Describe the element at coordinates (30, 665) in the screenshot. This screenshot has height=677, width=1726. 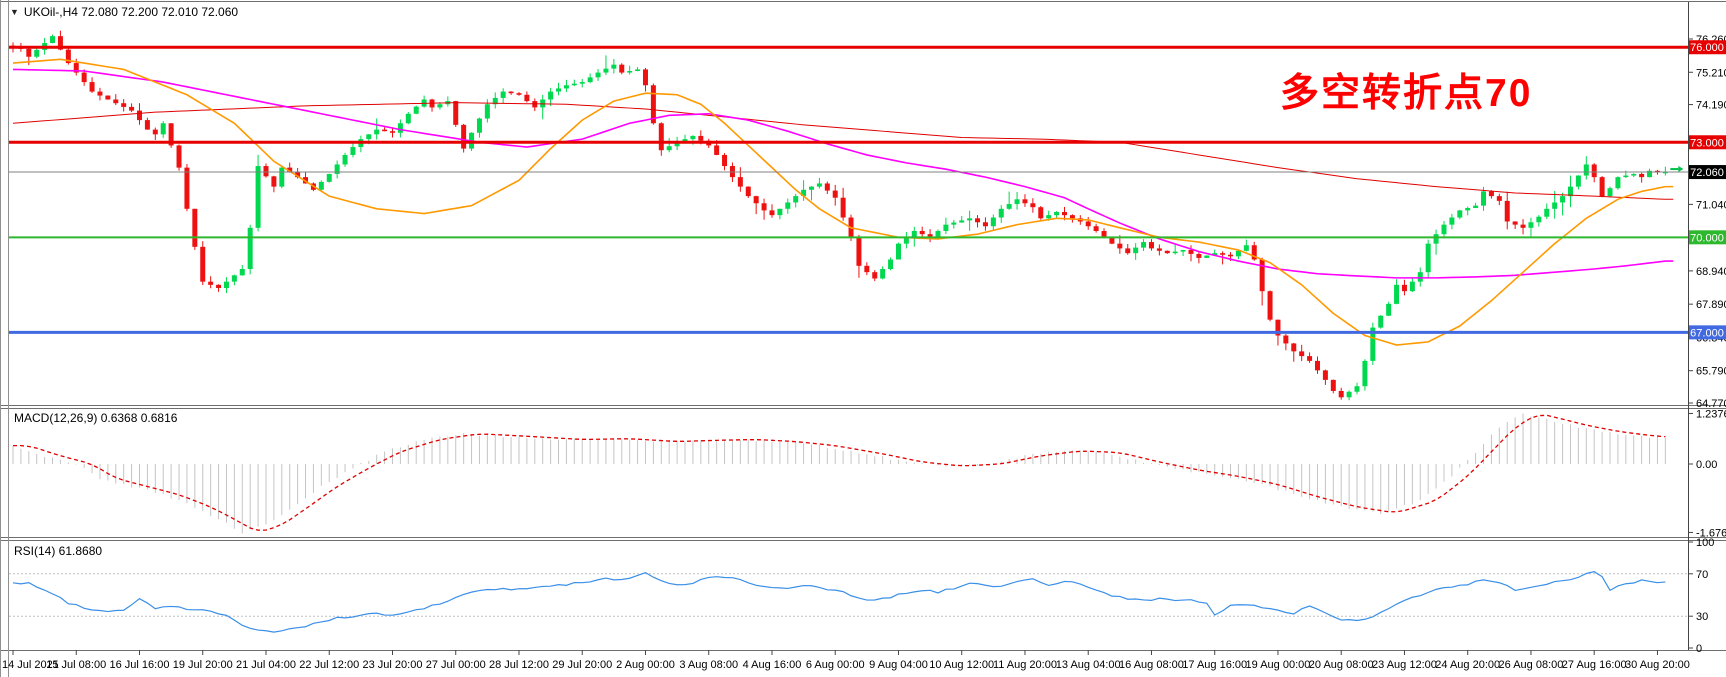
I see `time-tick-label: 14 Jul 2021` at that location.